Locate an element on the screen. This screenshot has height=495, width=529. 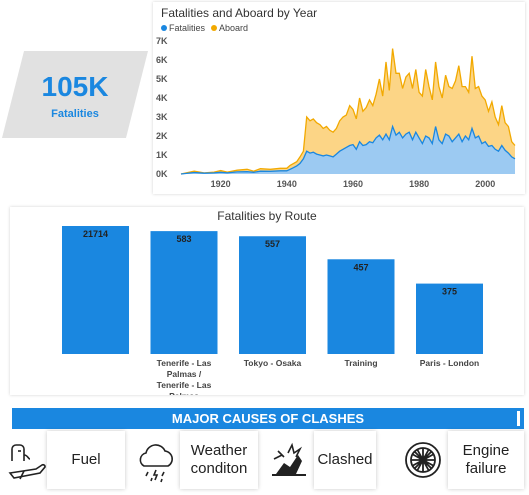
legend-fatalities-label: Fatalities is located at coordinates (187, 28).